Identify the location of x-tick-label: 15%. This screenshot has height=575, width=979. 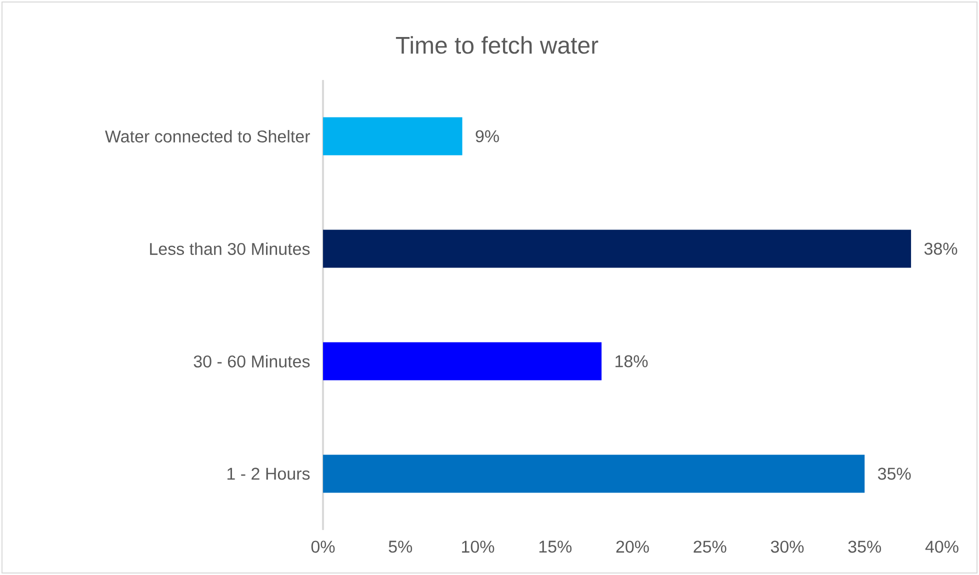
(555, 546).